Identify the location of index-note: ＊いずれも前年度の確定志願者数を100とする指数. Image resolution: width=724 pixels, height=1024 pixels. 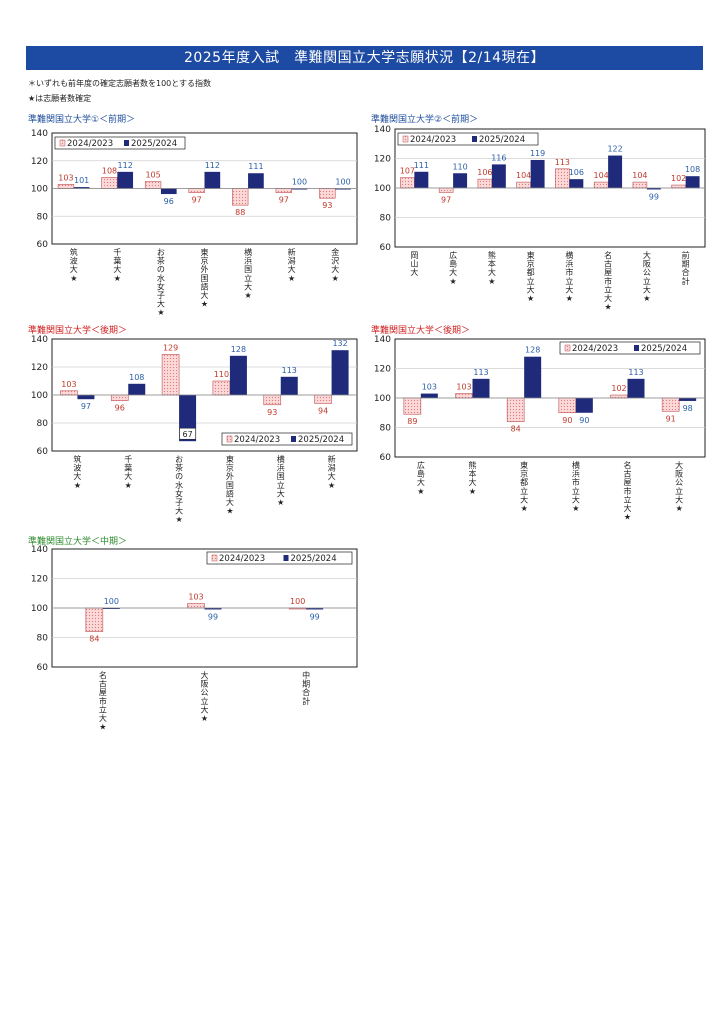
(120, 83).